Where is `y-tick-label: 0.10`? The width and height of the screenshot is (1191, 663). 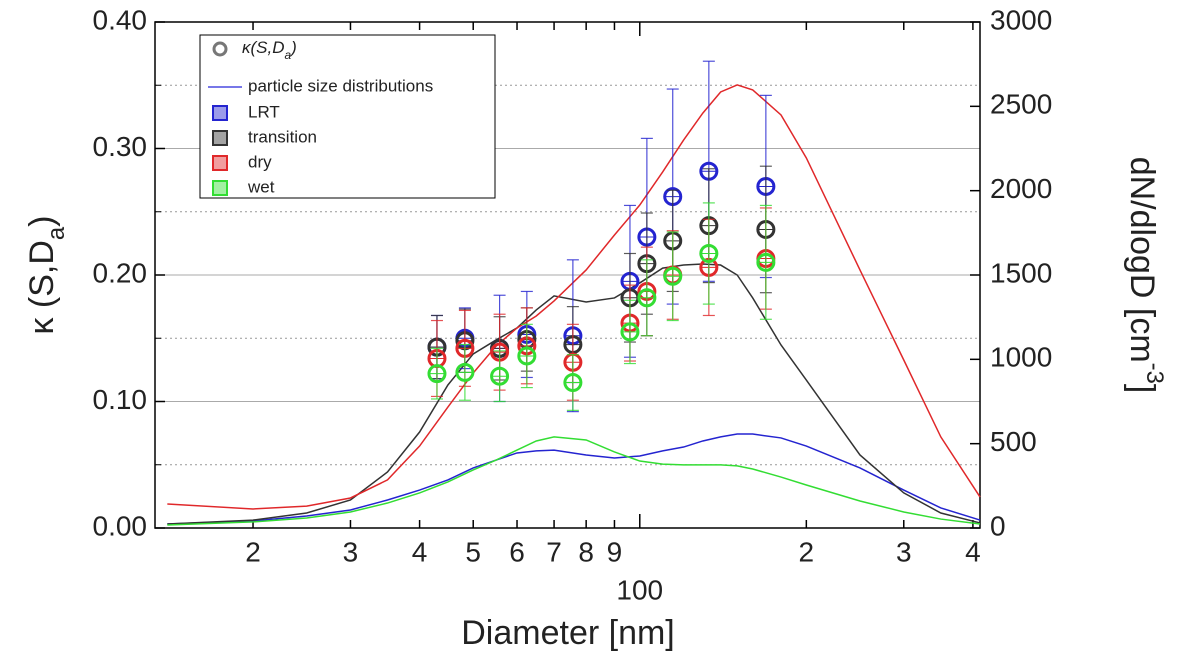 y-tick-label: 0.10 is located at coordinates (120, 399).